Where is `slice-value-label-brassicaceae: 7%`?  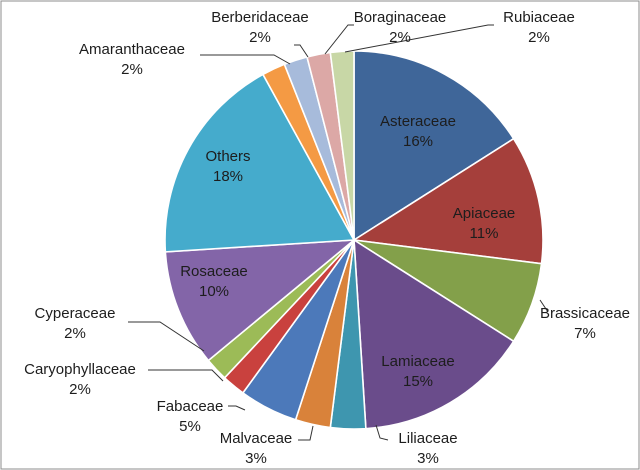
slice-value-label-brassicaceae: 7% is located at coordinates (585, 333).